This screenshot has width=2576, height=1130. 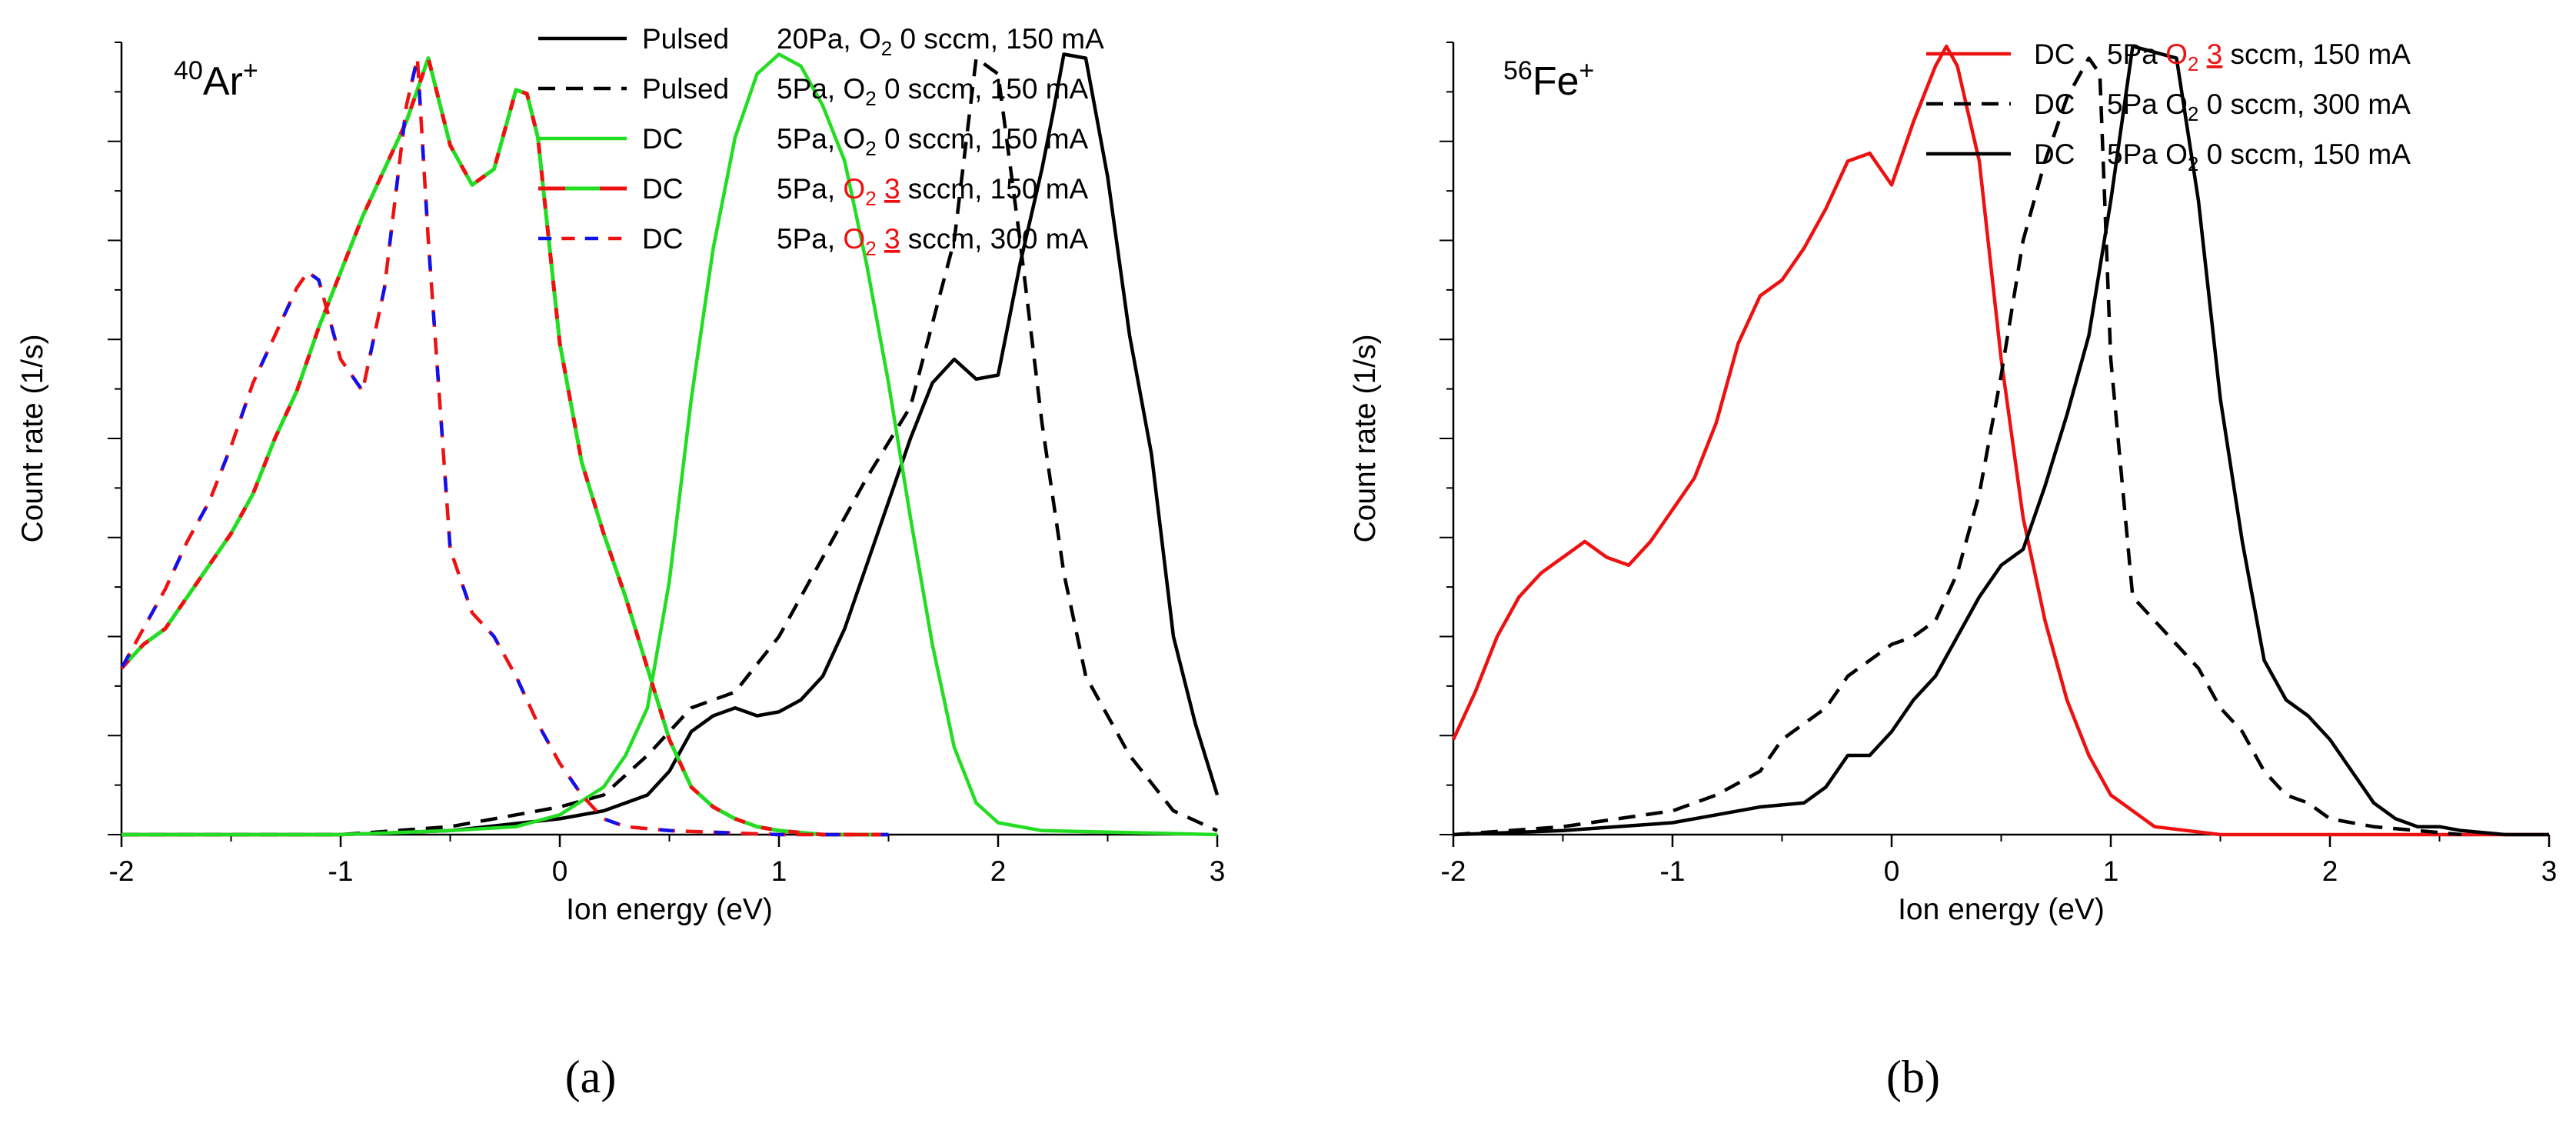 I want to click on legend-entry: DC 5Pa, O2 0 sccm, 150 mA, so click(x=813, y=142).